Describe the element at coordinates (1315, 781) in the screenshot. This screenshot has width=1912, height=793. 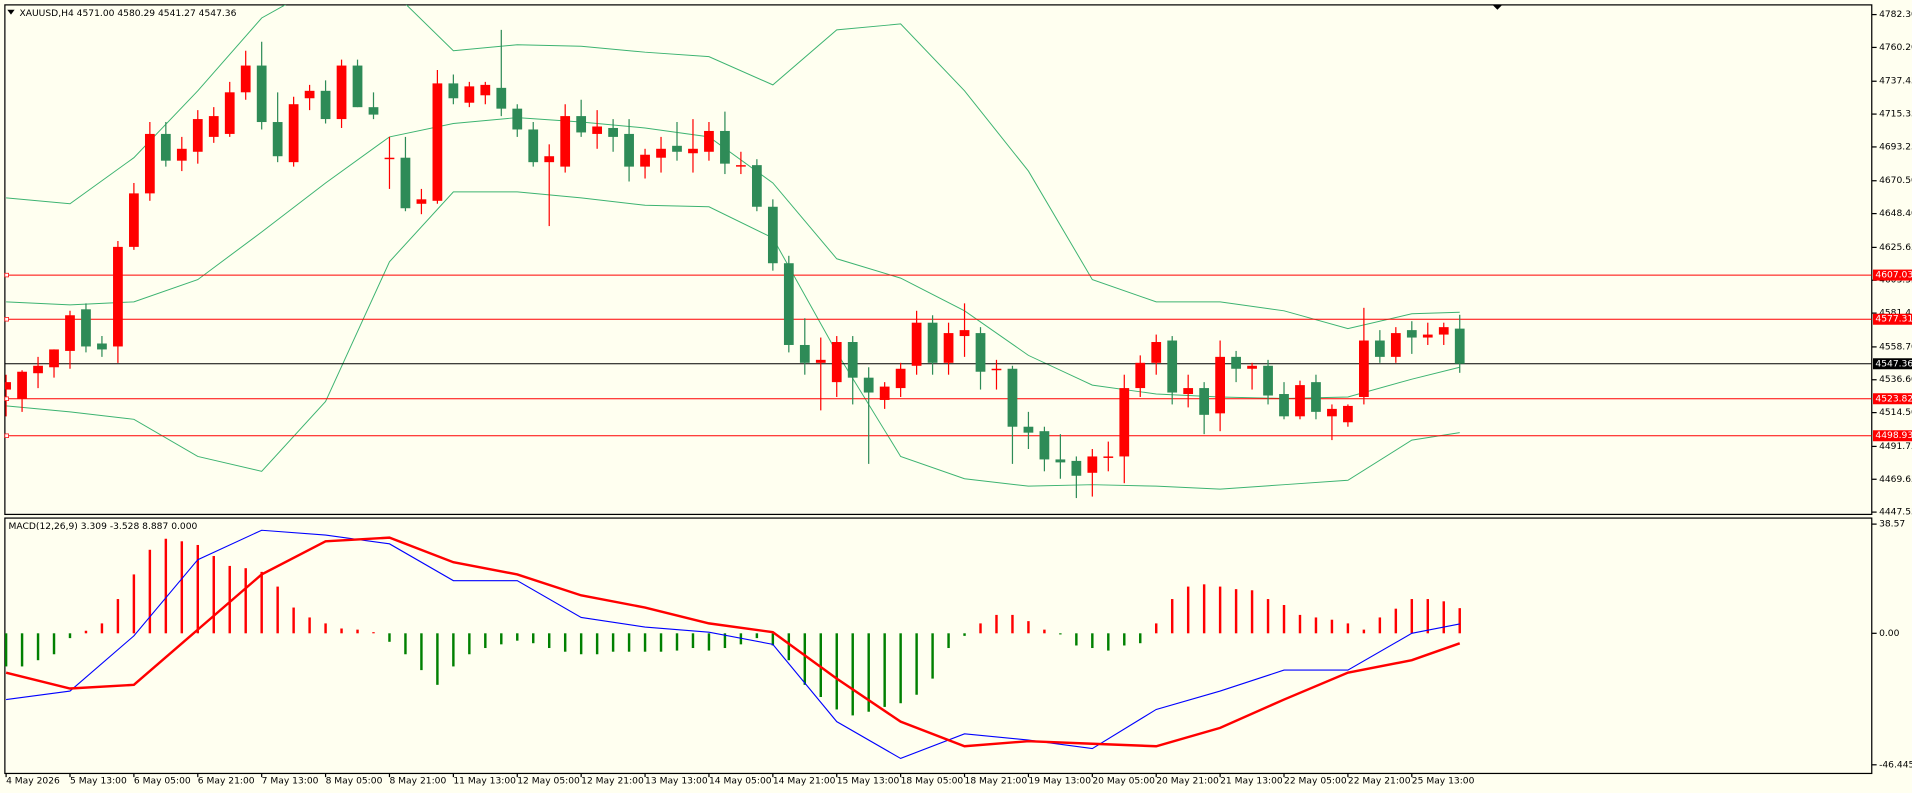
I see `x-tick-label: 22 May 05:00` at that location.